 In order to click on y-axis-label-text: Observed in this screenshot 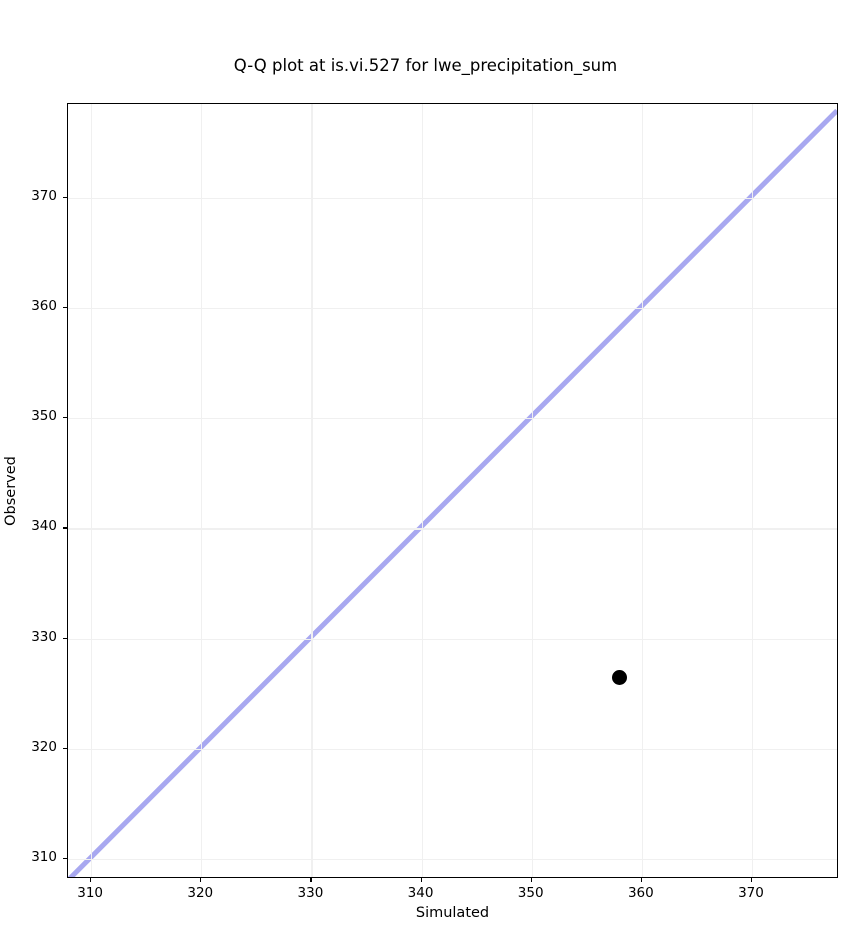, I will do `click(11, 490)`.